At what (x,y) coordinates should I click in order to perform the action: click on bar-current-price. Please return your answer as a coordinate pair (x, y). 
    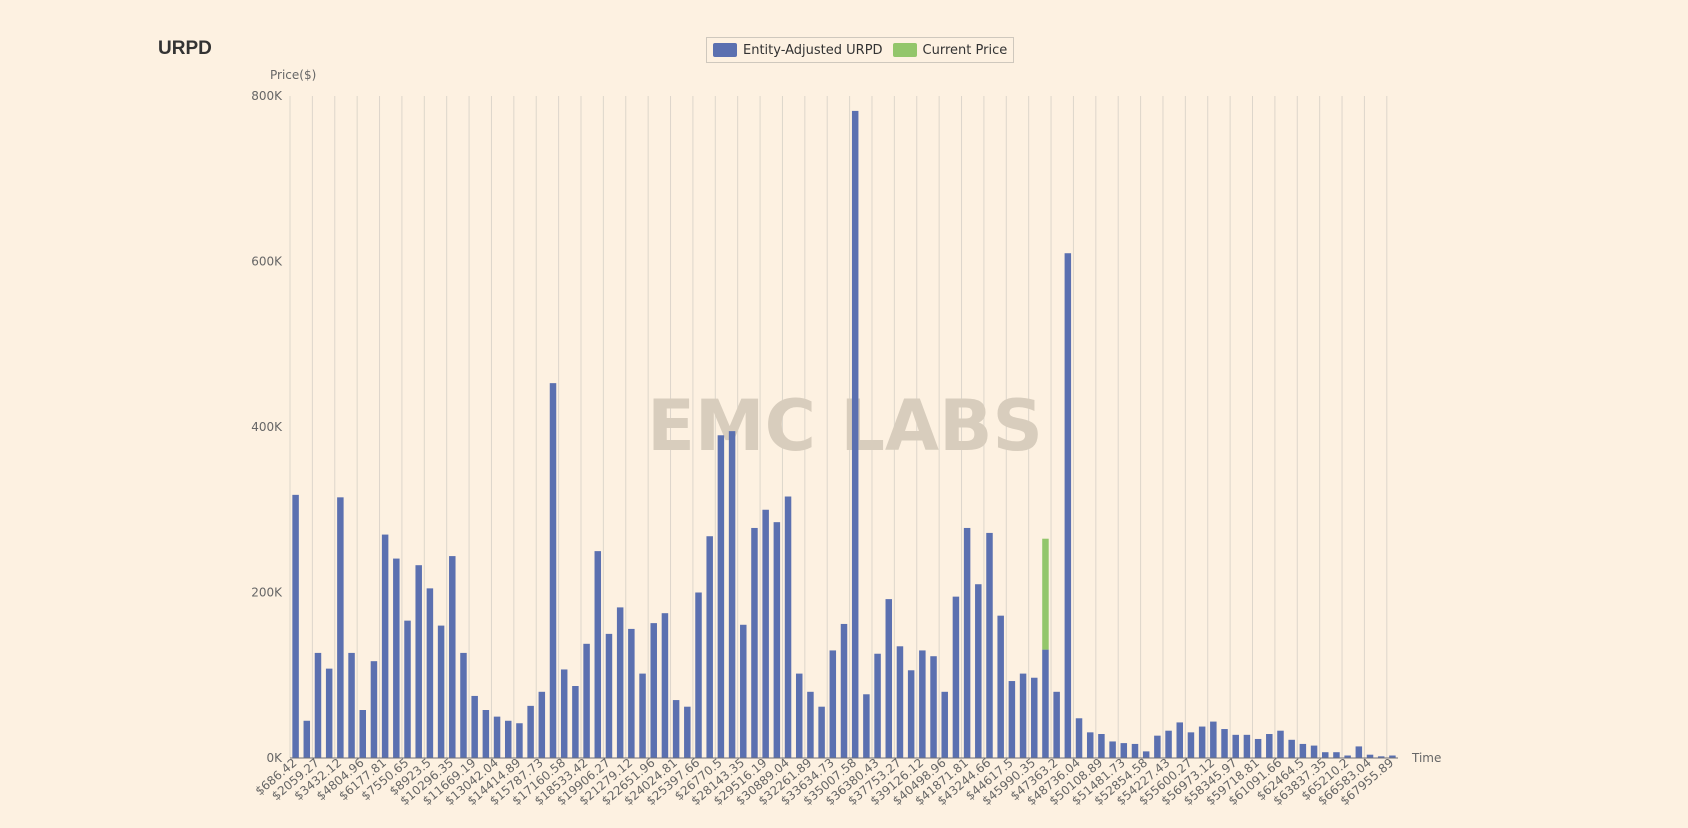
    Looking at the image, I should click on (1045, 594).